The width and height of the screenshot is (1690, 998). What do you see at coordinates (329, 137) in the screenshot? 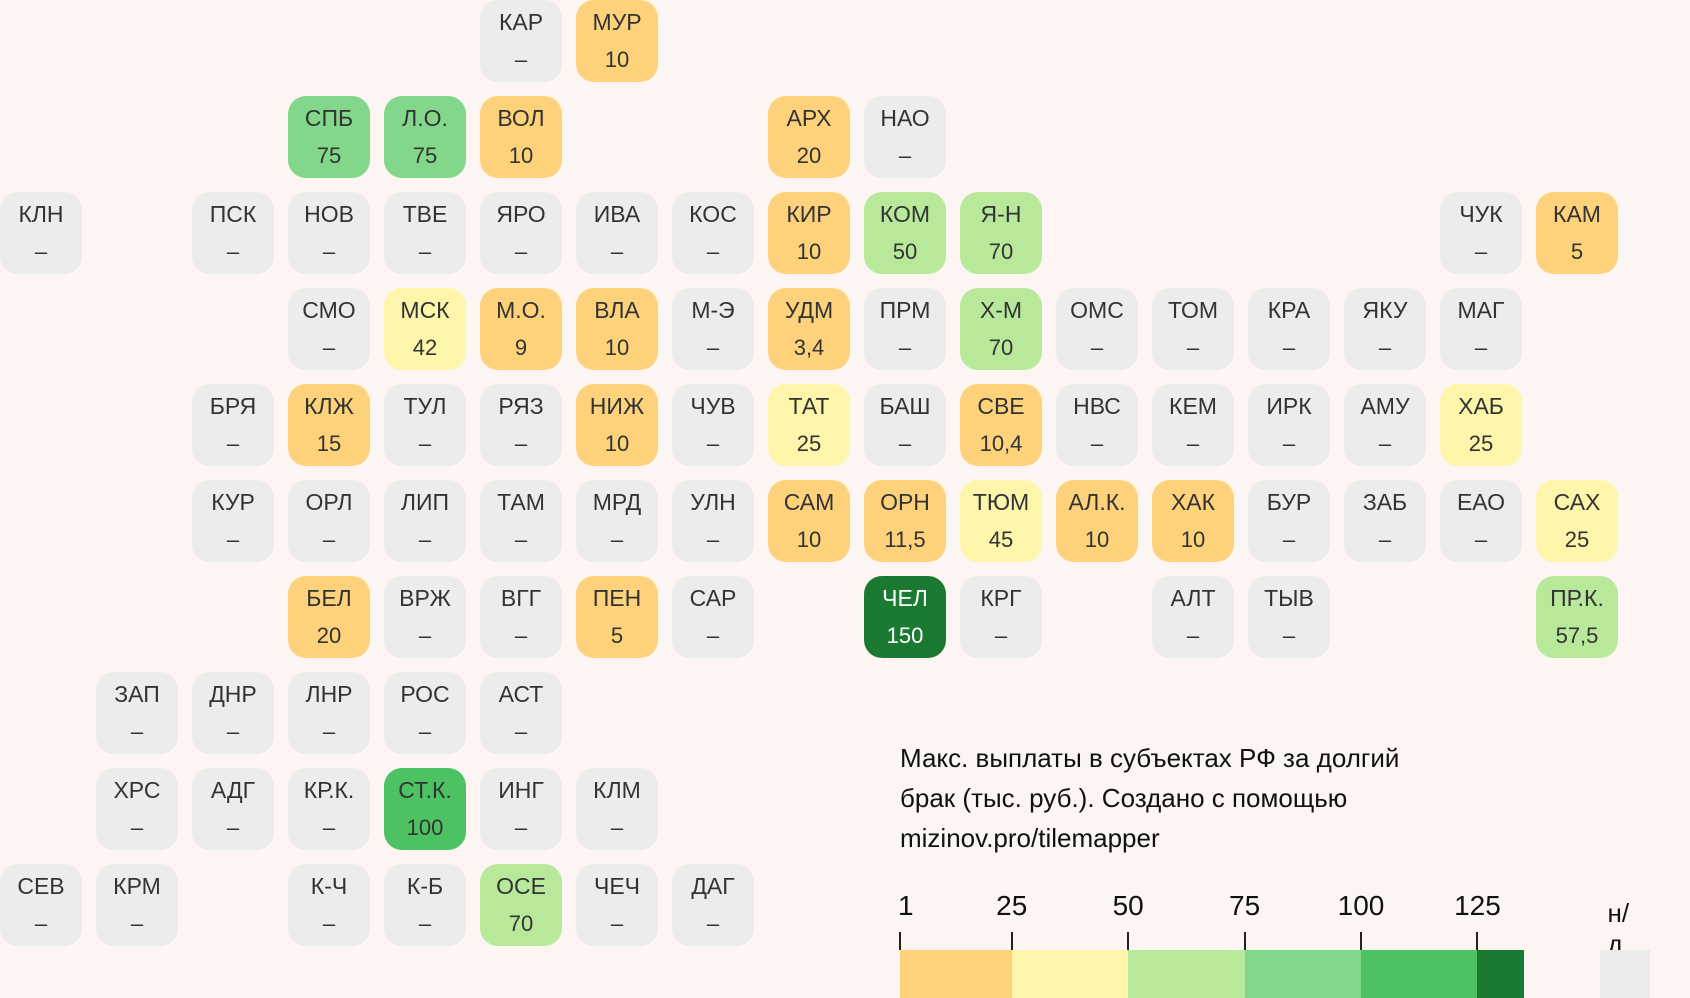
I see `region-tile: СПБ 75` at bounding box center [329, 137].